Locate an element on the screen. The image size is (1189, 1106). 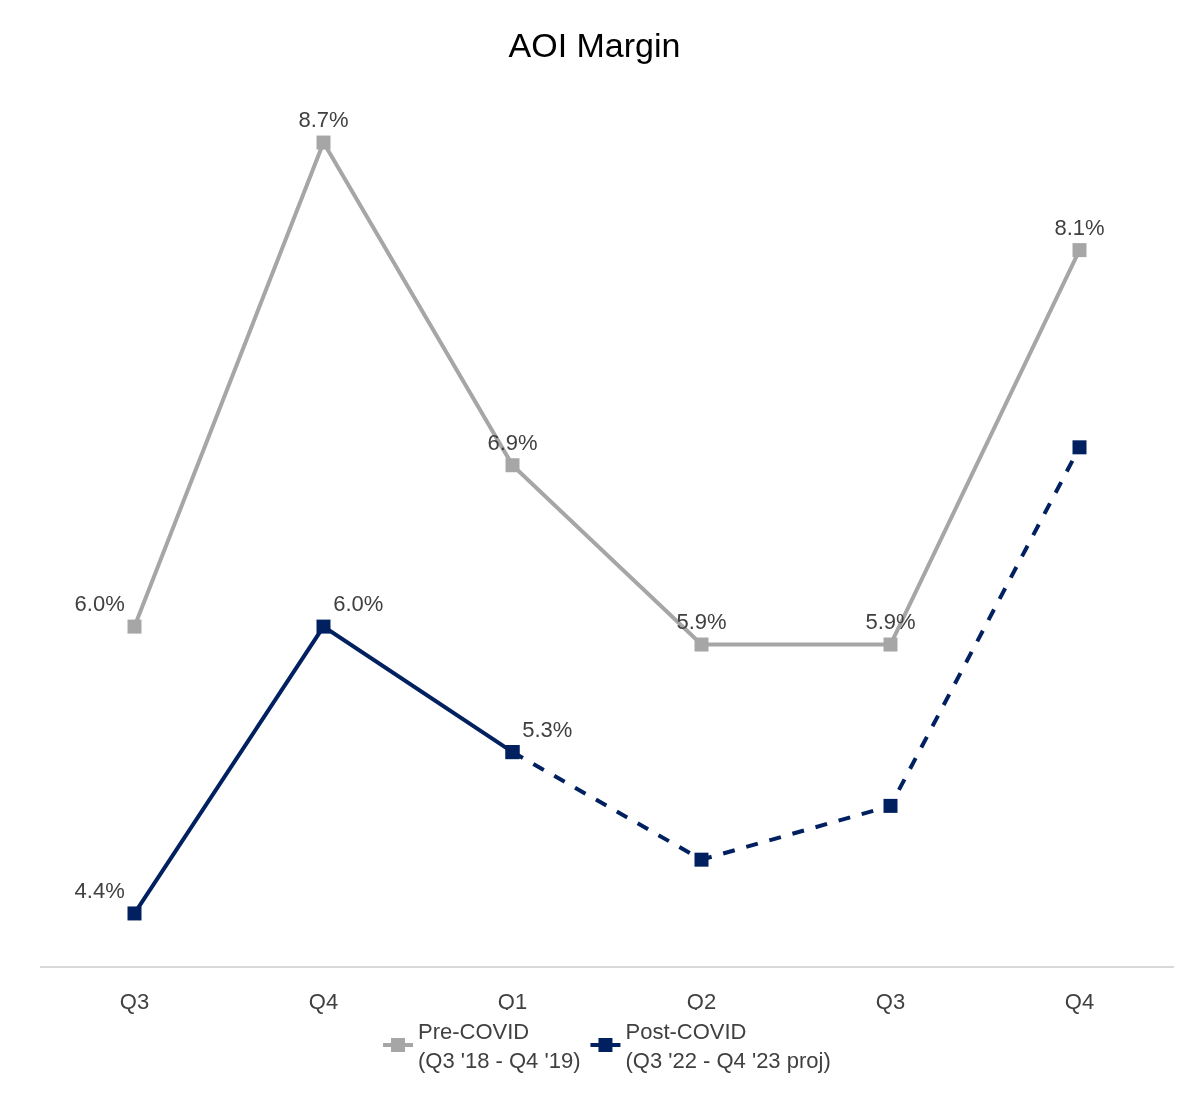
data-label: 8.7% is located at coordinates (323, 120).